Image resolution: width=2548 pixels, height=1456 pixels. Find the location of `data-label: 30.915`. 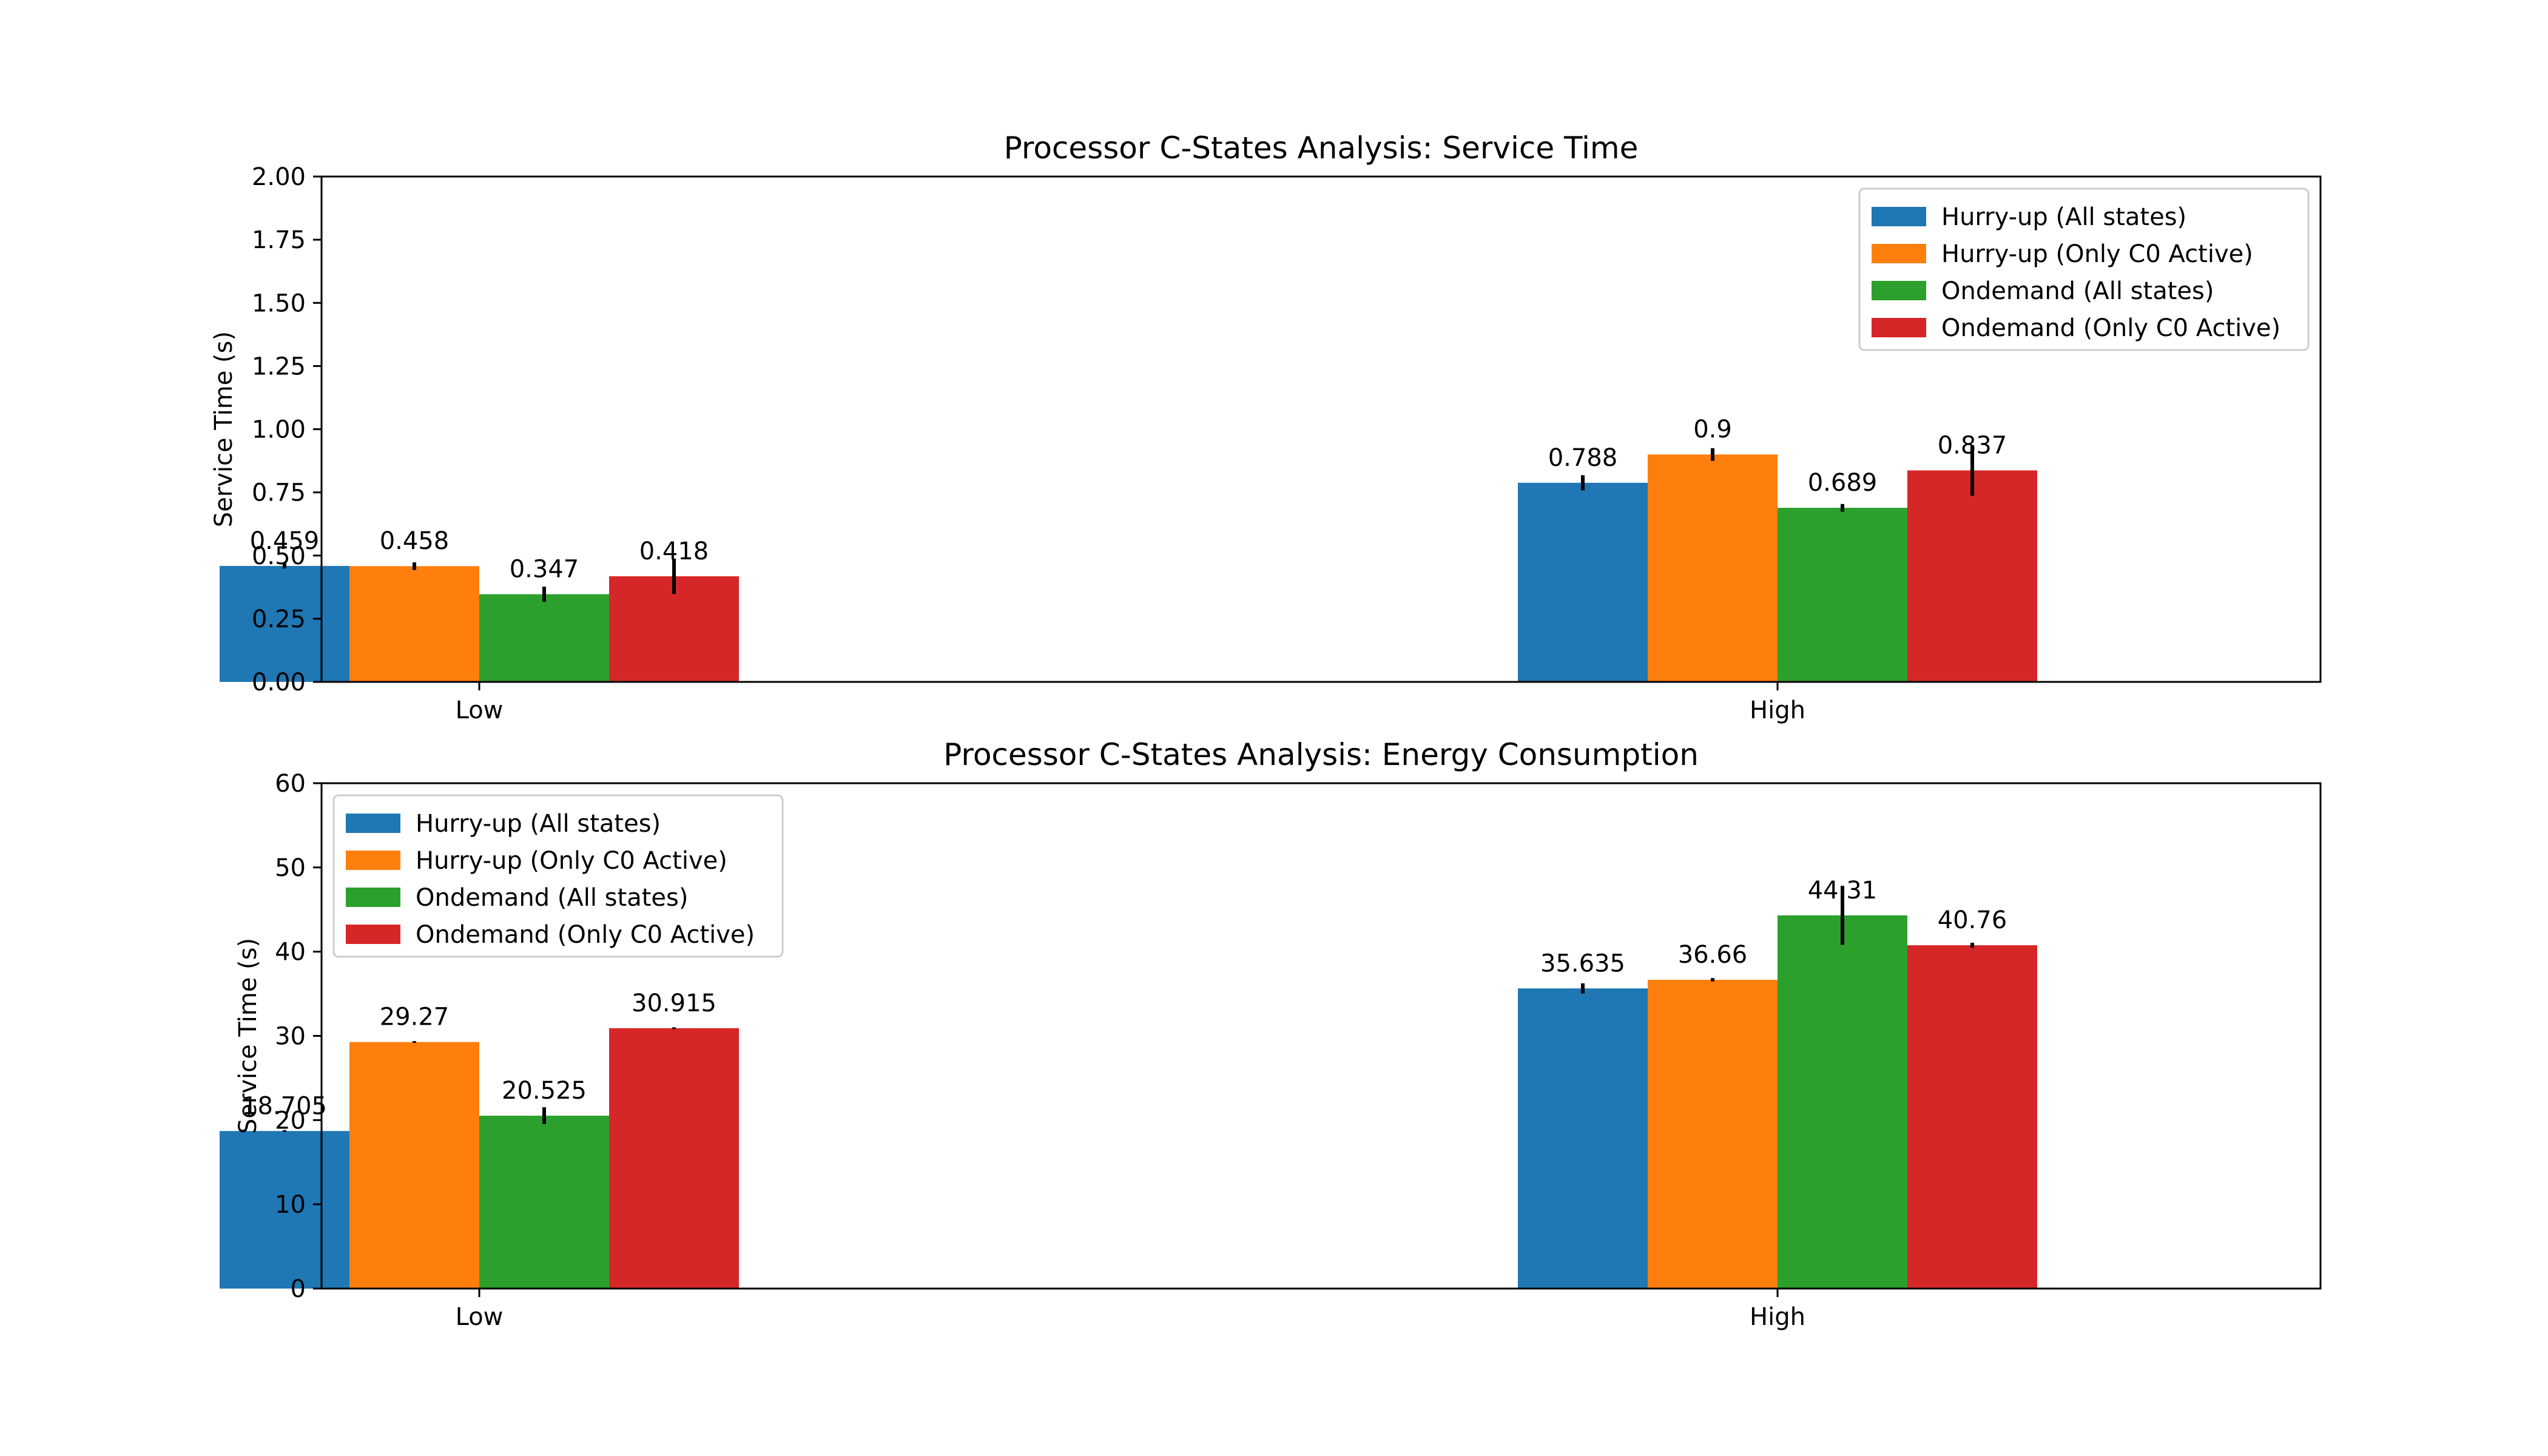

data-label: 30.915 is located at coordinates (674, 1003).